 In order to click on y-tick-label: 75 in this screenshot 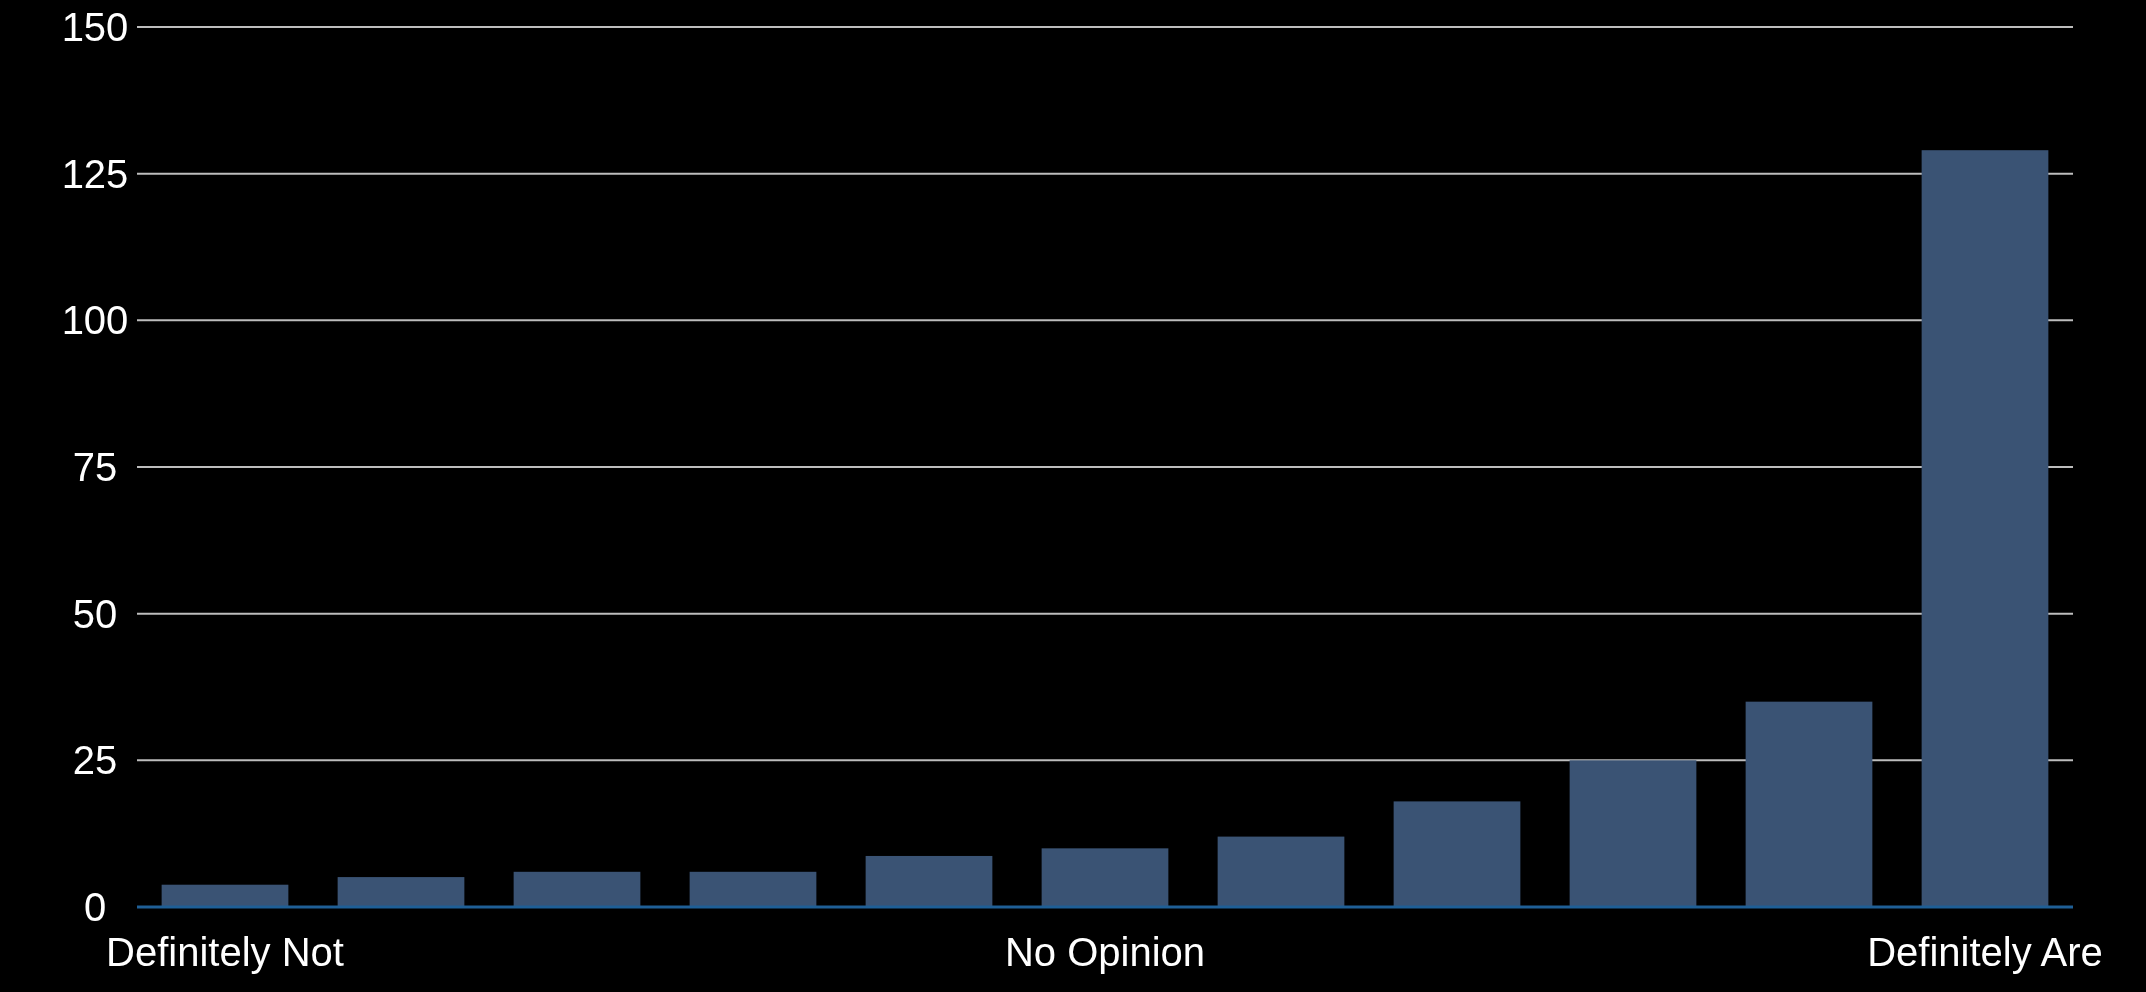, I will do `click(95, 467)`.